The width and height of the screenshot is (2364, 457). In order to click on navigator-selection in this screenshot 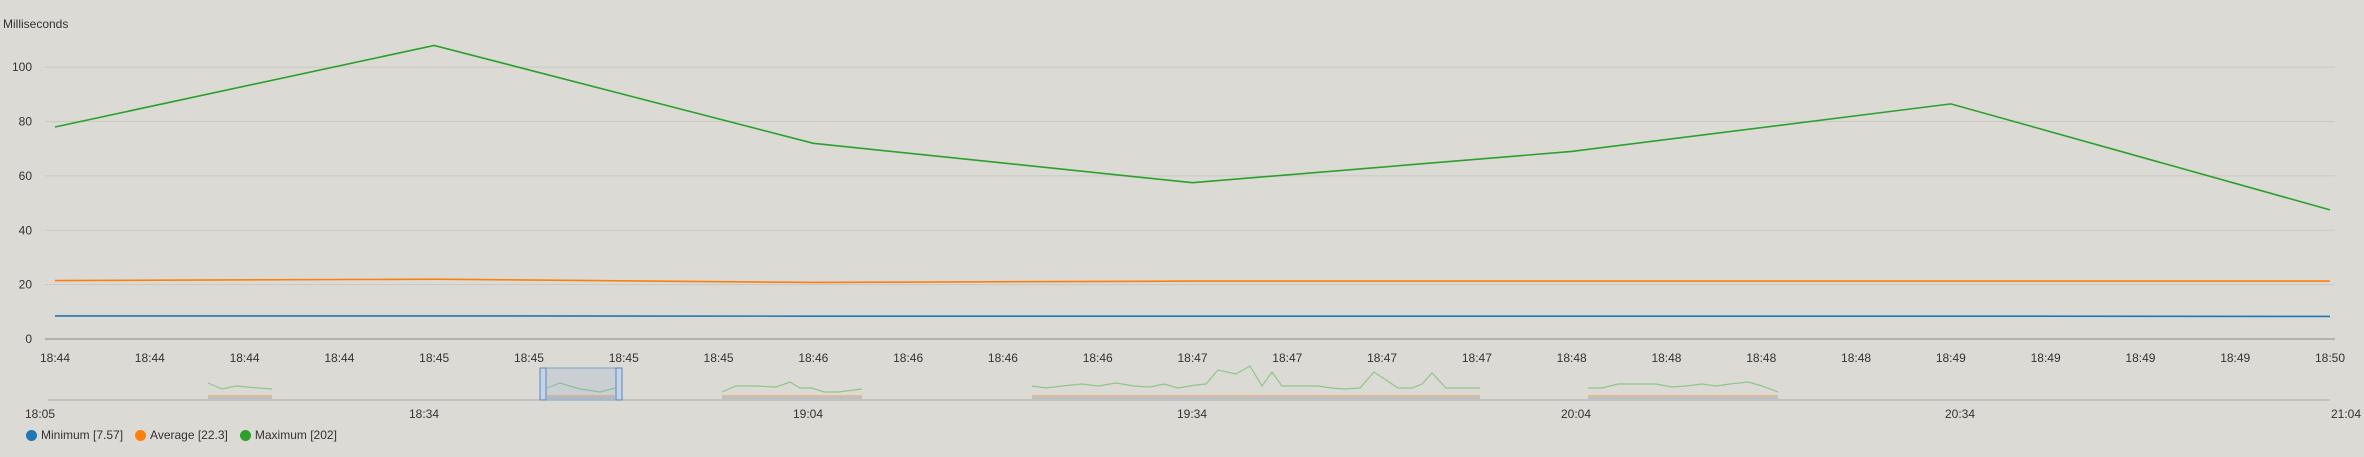, I will do `click(581, 384)`.